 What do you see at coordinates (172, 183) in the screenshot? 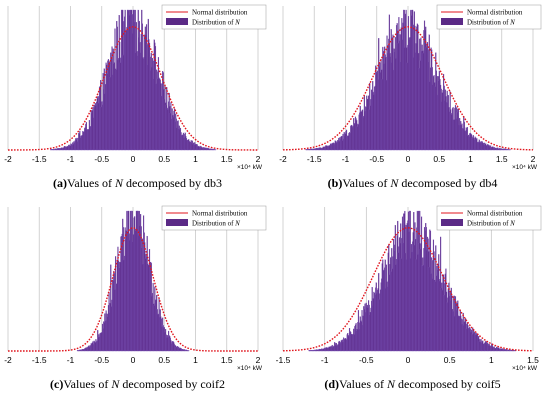
I see `caption-text-tail: decomposed by db3` at bounding box center [172, 183].